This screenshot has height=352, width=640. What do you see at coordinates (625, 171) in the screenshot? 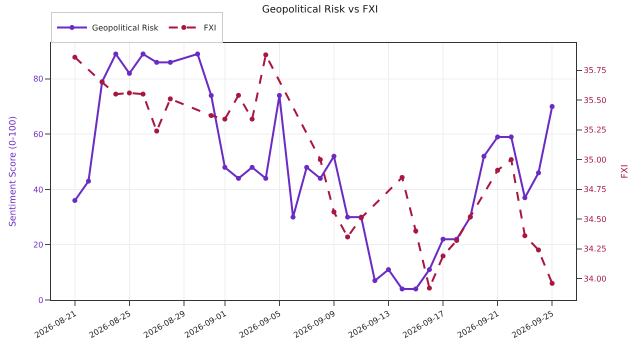
I see `y2-axis-title: FXI` at bounding box center [625, 171].